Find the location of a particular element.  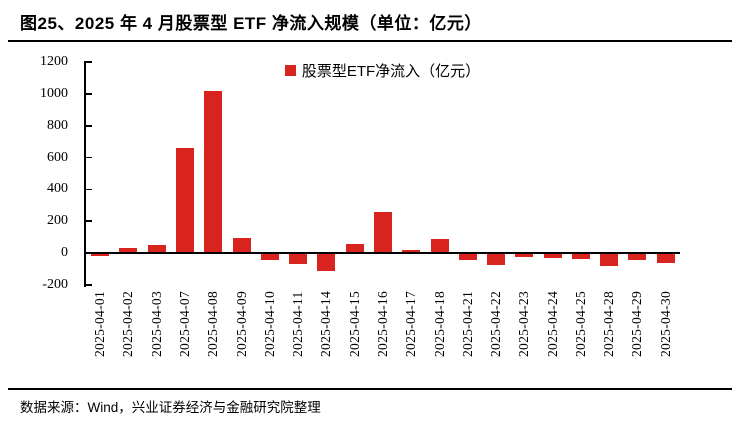

y-axis-tick-label: 800 is located at coordinates (57, 125).